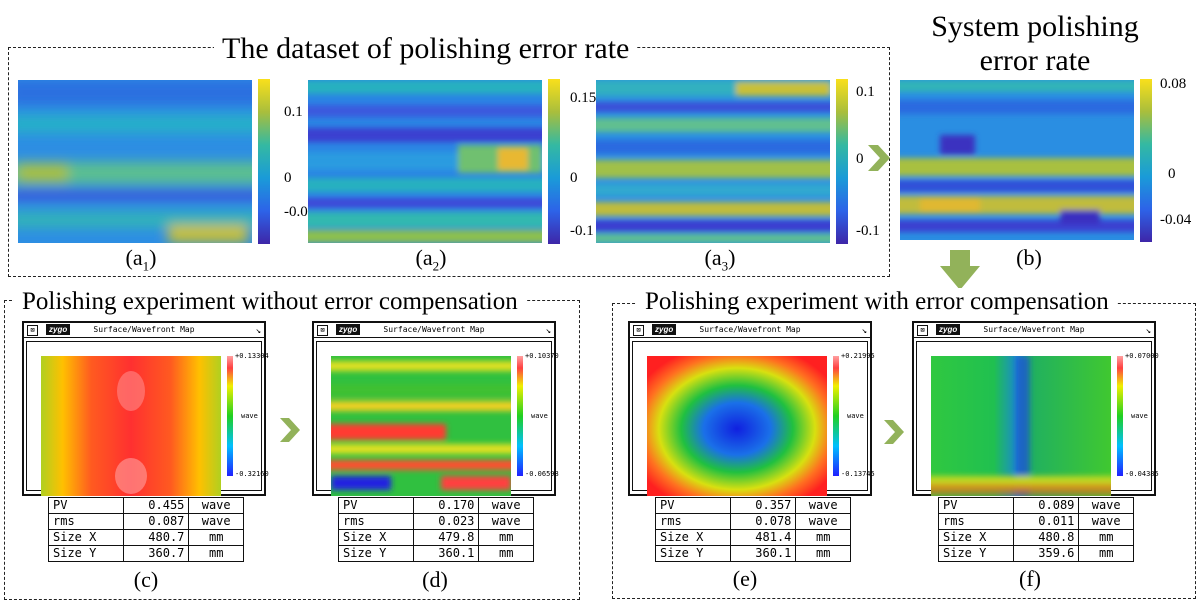 The image size is (1198, 607). Describe the element at coordinates (1176, 220) in the screenshot. I see `colorbar-b-tick-low: -0.04` at that location.